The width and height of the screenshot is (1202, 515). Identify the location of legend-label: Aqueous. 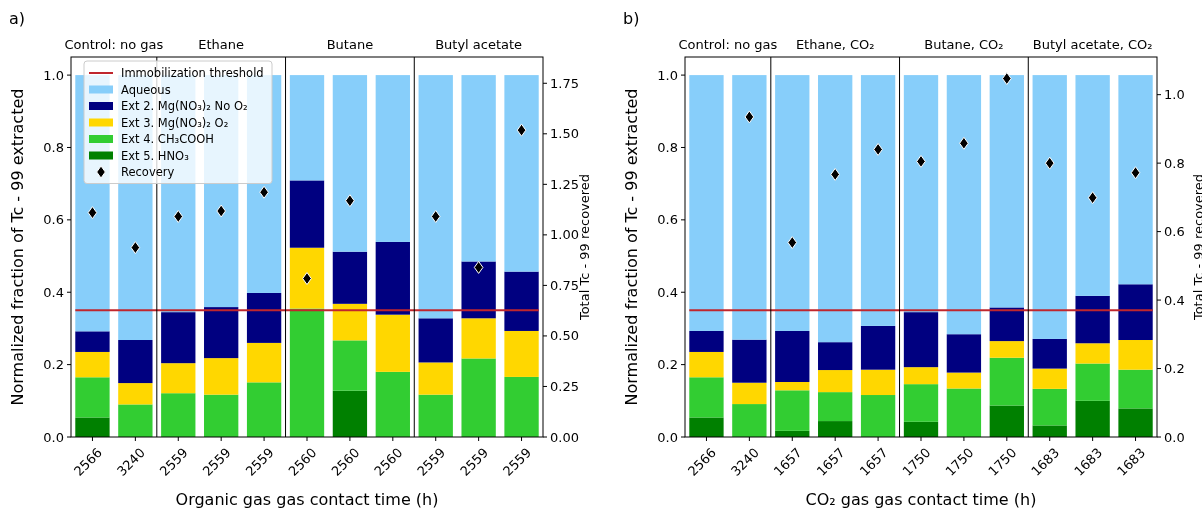
(146, 89).